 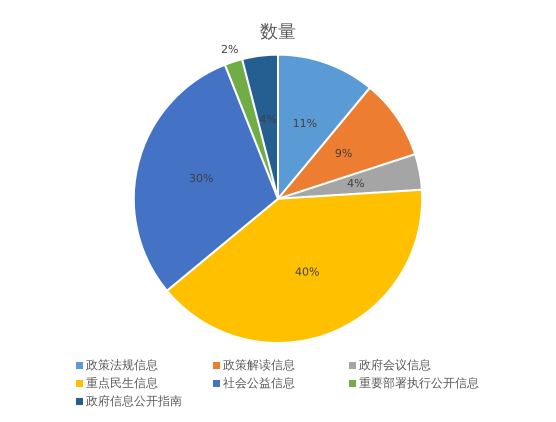 What do you see at coordinates (229, 49) in the screenshot?
I see `data-label: 2%` at bounding box center [229, 49].